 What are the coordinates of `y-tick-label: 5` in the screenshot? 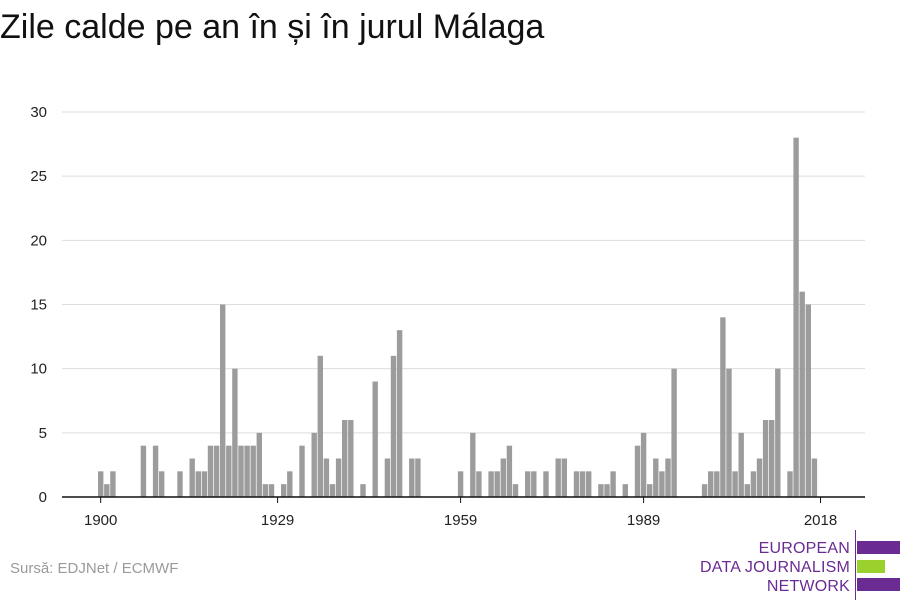 It's located at (43, 433).